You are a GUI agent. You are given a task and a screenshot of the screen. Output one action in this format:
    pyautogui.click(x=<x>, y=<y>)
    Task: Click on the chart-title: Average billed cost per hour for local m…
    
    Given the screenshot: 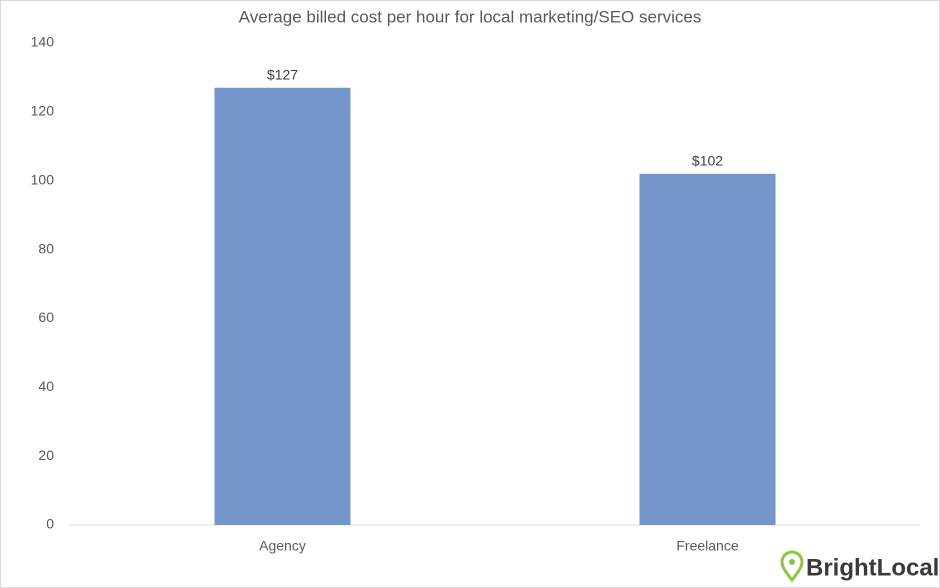 What is the action you would take?
    pyautogui.click(x=470, y=16)
    